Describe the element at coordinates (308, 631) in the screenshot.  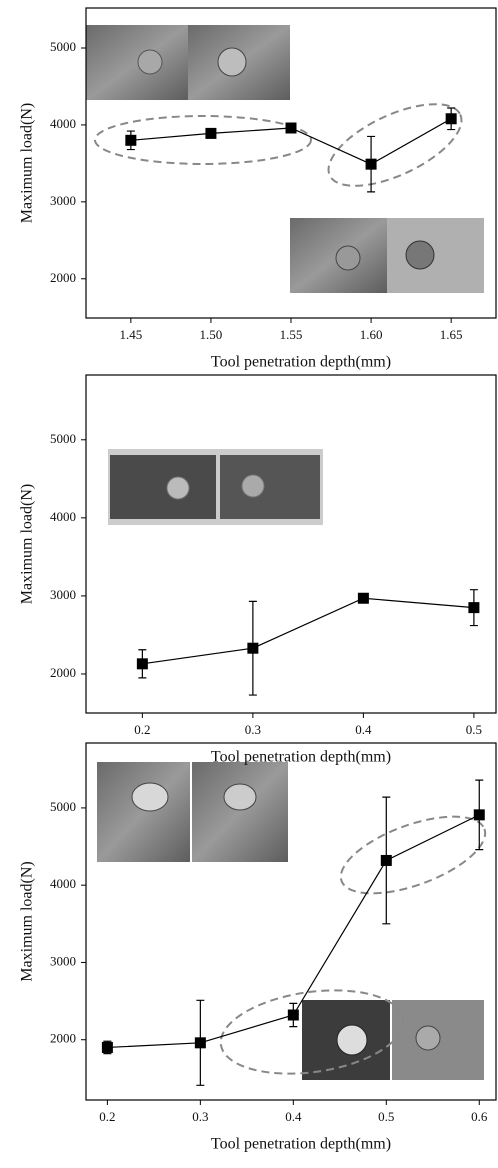
I see `data-line` at that location.